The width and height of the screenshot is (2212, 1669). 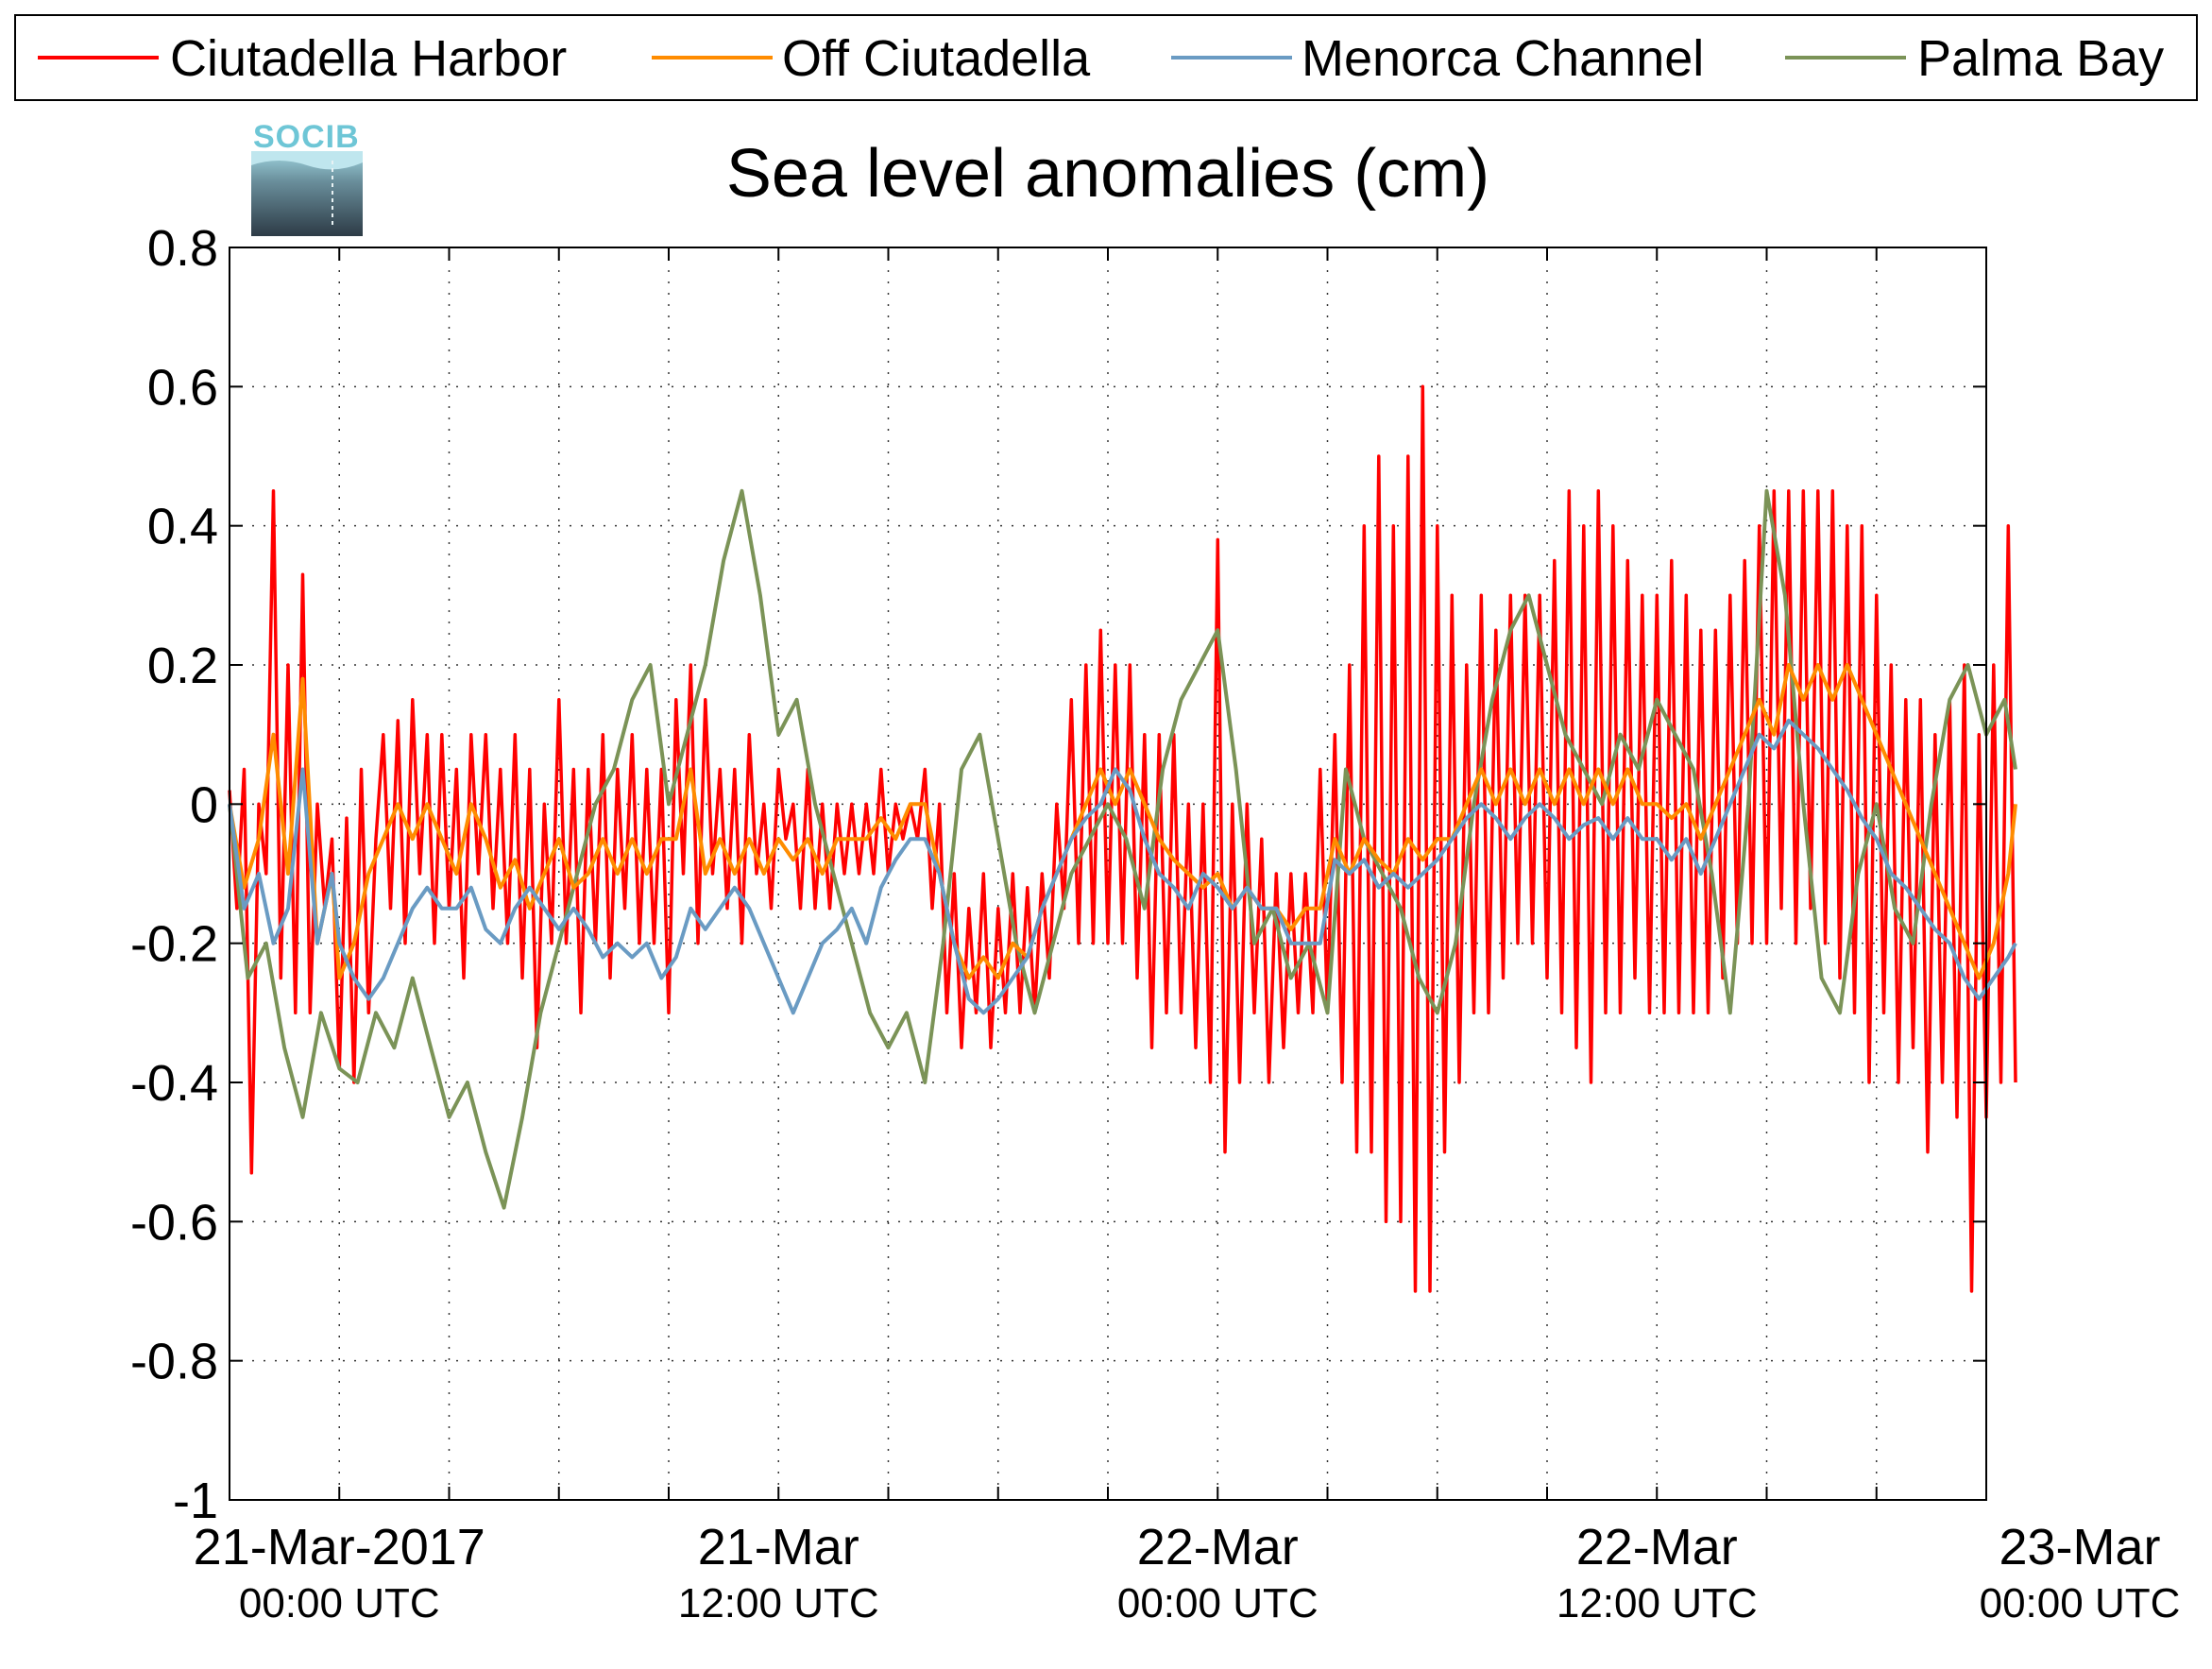 I want to click on y-tick-label: -0.2, so click(x=174, y=945).